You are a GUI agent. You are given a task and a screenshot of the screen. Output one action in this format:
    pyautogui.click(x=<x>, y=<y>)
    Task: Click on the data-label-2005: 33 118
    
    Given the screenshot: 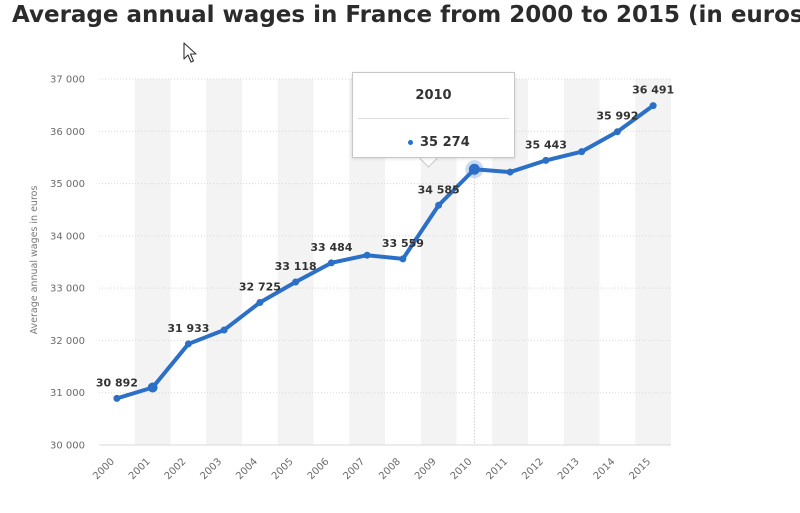 What is the action you would take?
    pyautogui.click(x=296, y=266)
    